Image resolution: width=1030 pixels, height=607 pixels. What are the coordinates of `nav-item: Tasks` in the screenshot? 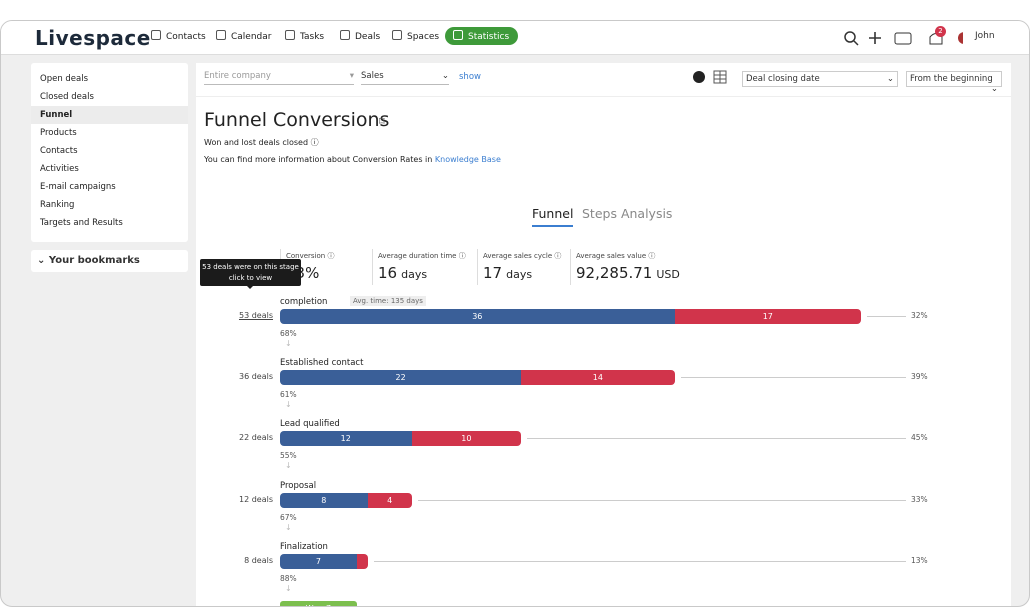 It's located at (304, 36).